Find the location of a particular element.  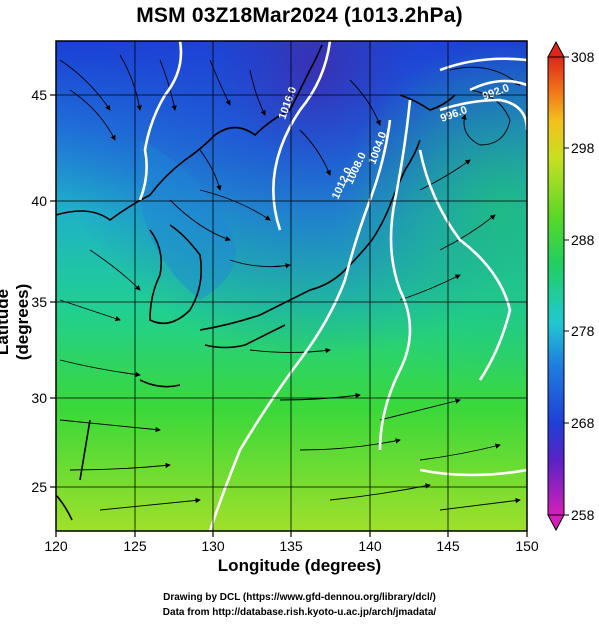

colorbar-tick-288: 288 is located at coordinates (583, 240).